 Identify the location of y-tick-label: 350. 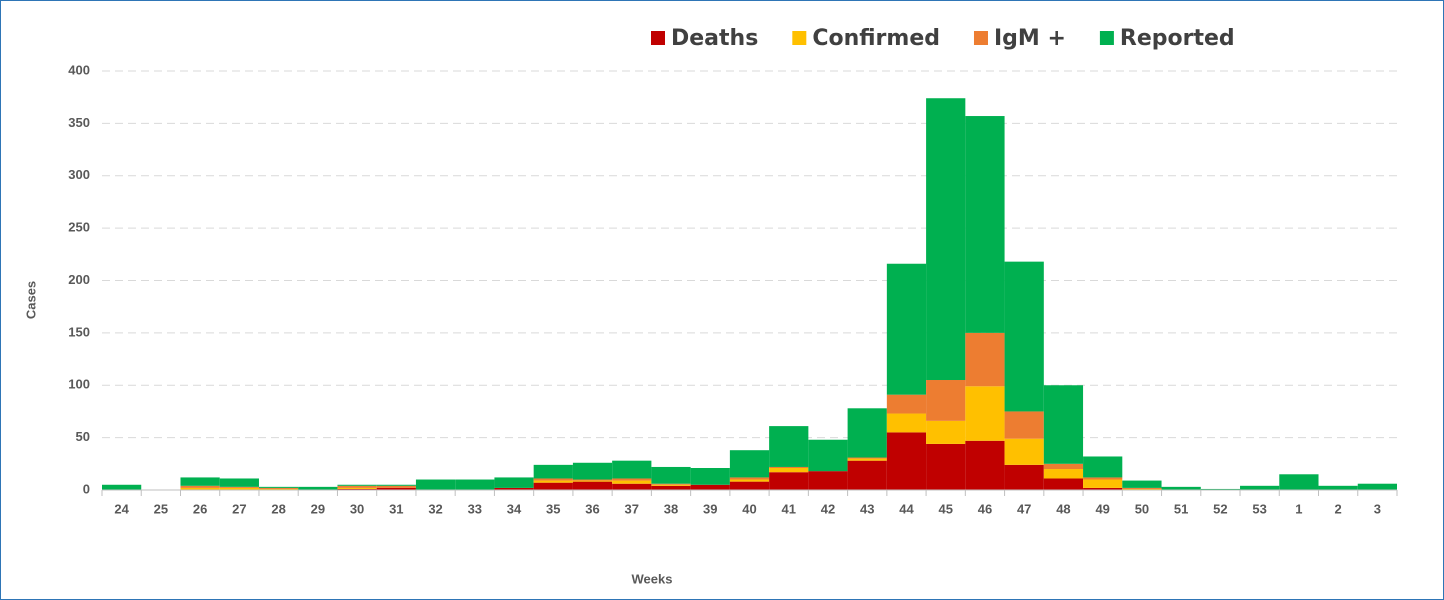
(79, 122).